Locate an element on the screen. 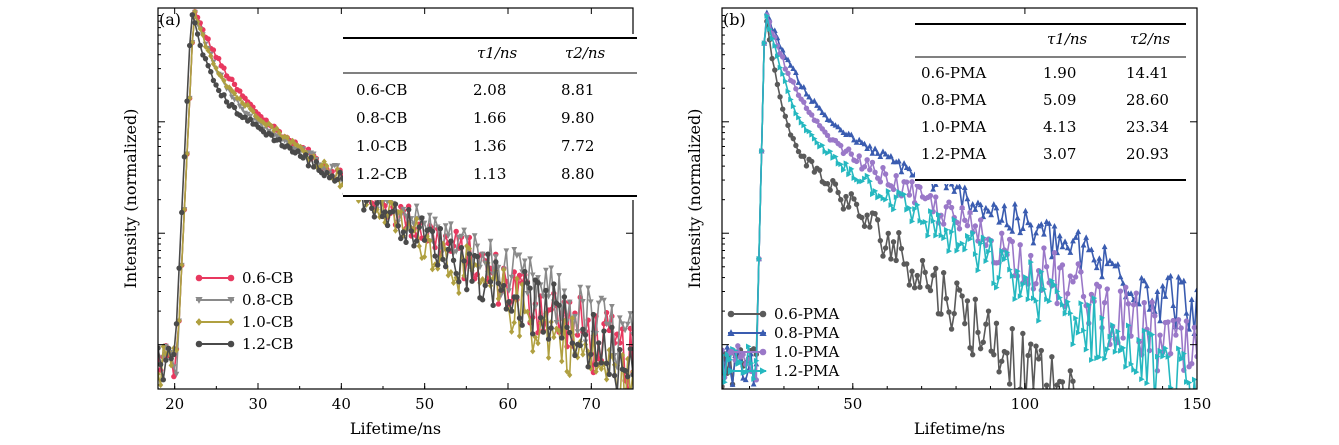  table-background is located at coordinates (1050, 102).